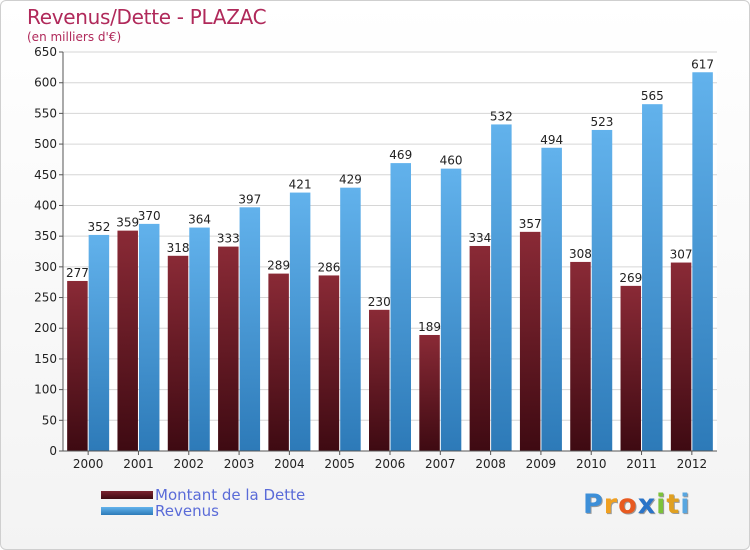 Image resolution: width=750 pixels, height=550 pixels. What do you see at coordinates (647, 504) in the screenshot?
I see `logo-letter: x` at bounding box center [647, 504].